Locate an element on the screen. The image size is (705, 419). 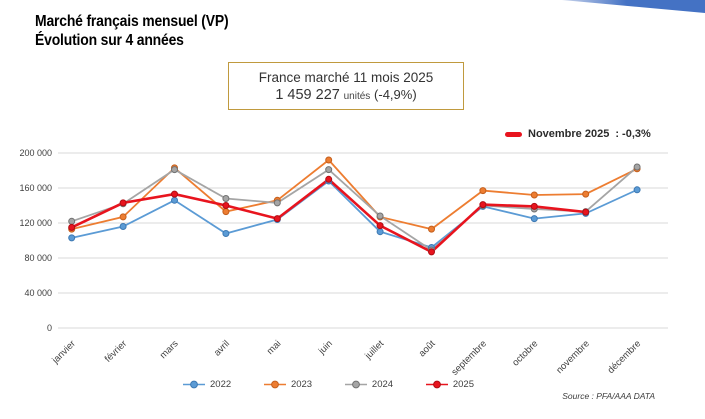
legend-item-2024: 2024 is located at coordinates (368, 384).